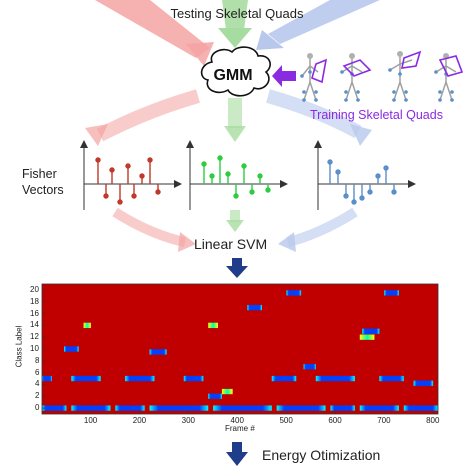 The height and width of the screenshot is (474, 474). Describe the element at coordinates (270, 40) in the screenshot. I see `stream-blue-top-head` at that location.